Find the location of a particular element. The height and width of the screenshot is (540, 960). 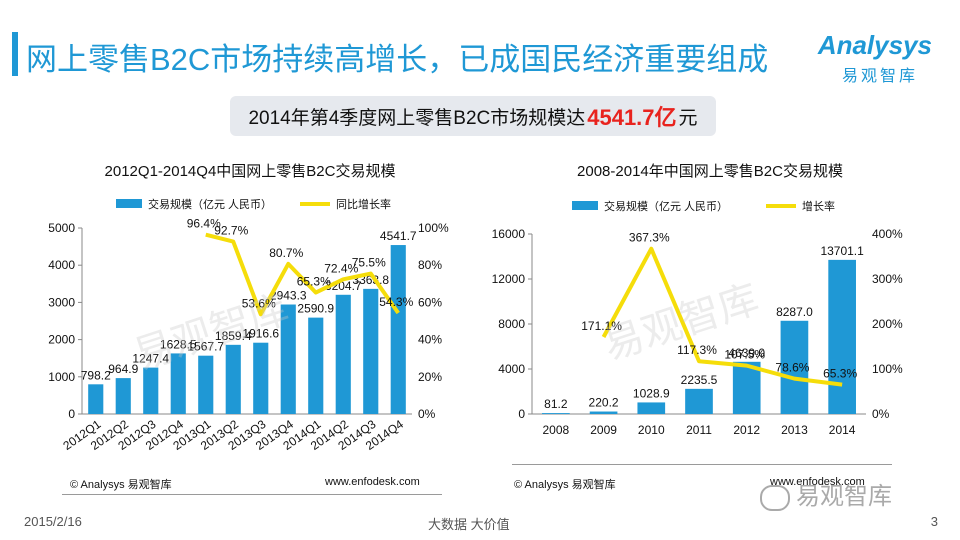

chart2-growth-label: 367.3% is located at coordinates (649, 238).